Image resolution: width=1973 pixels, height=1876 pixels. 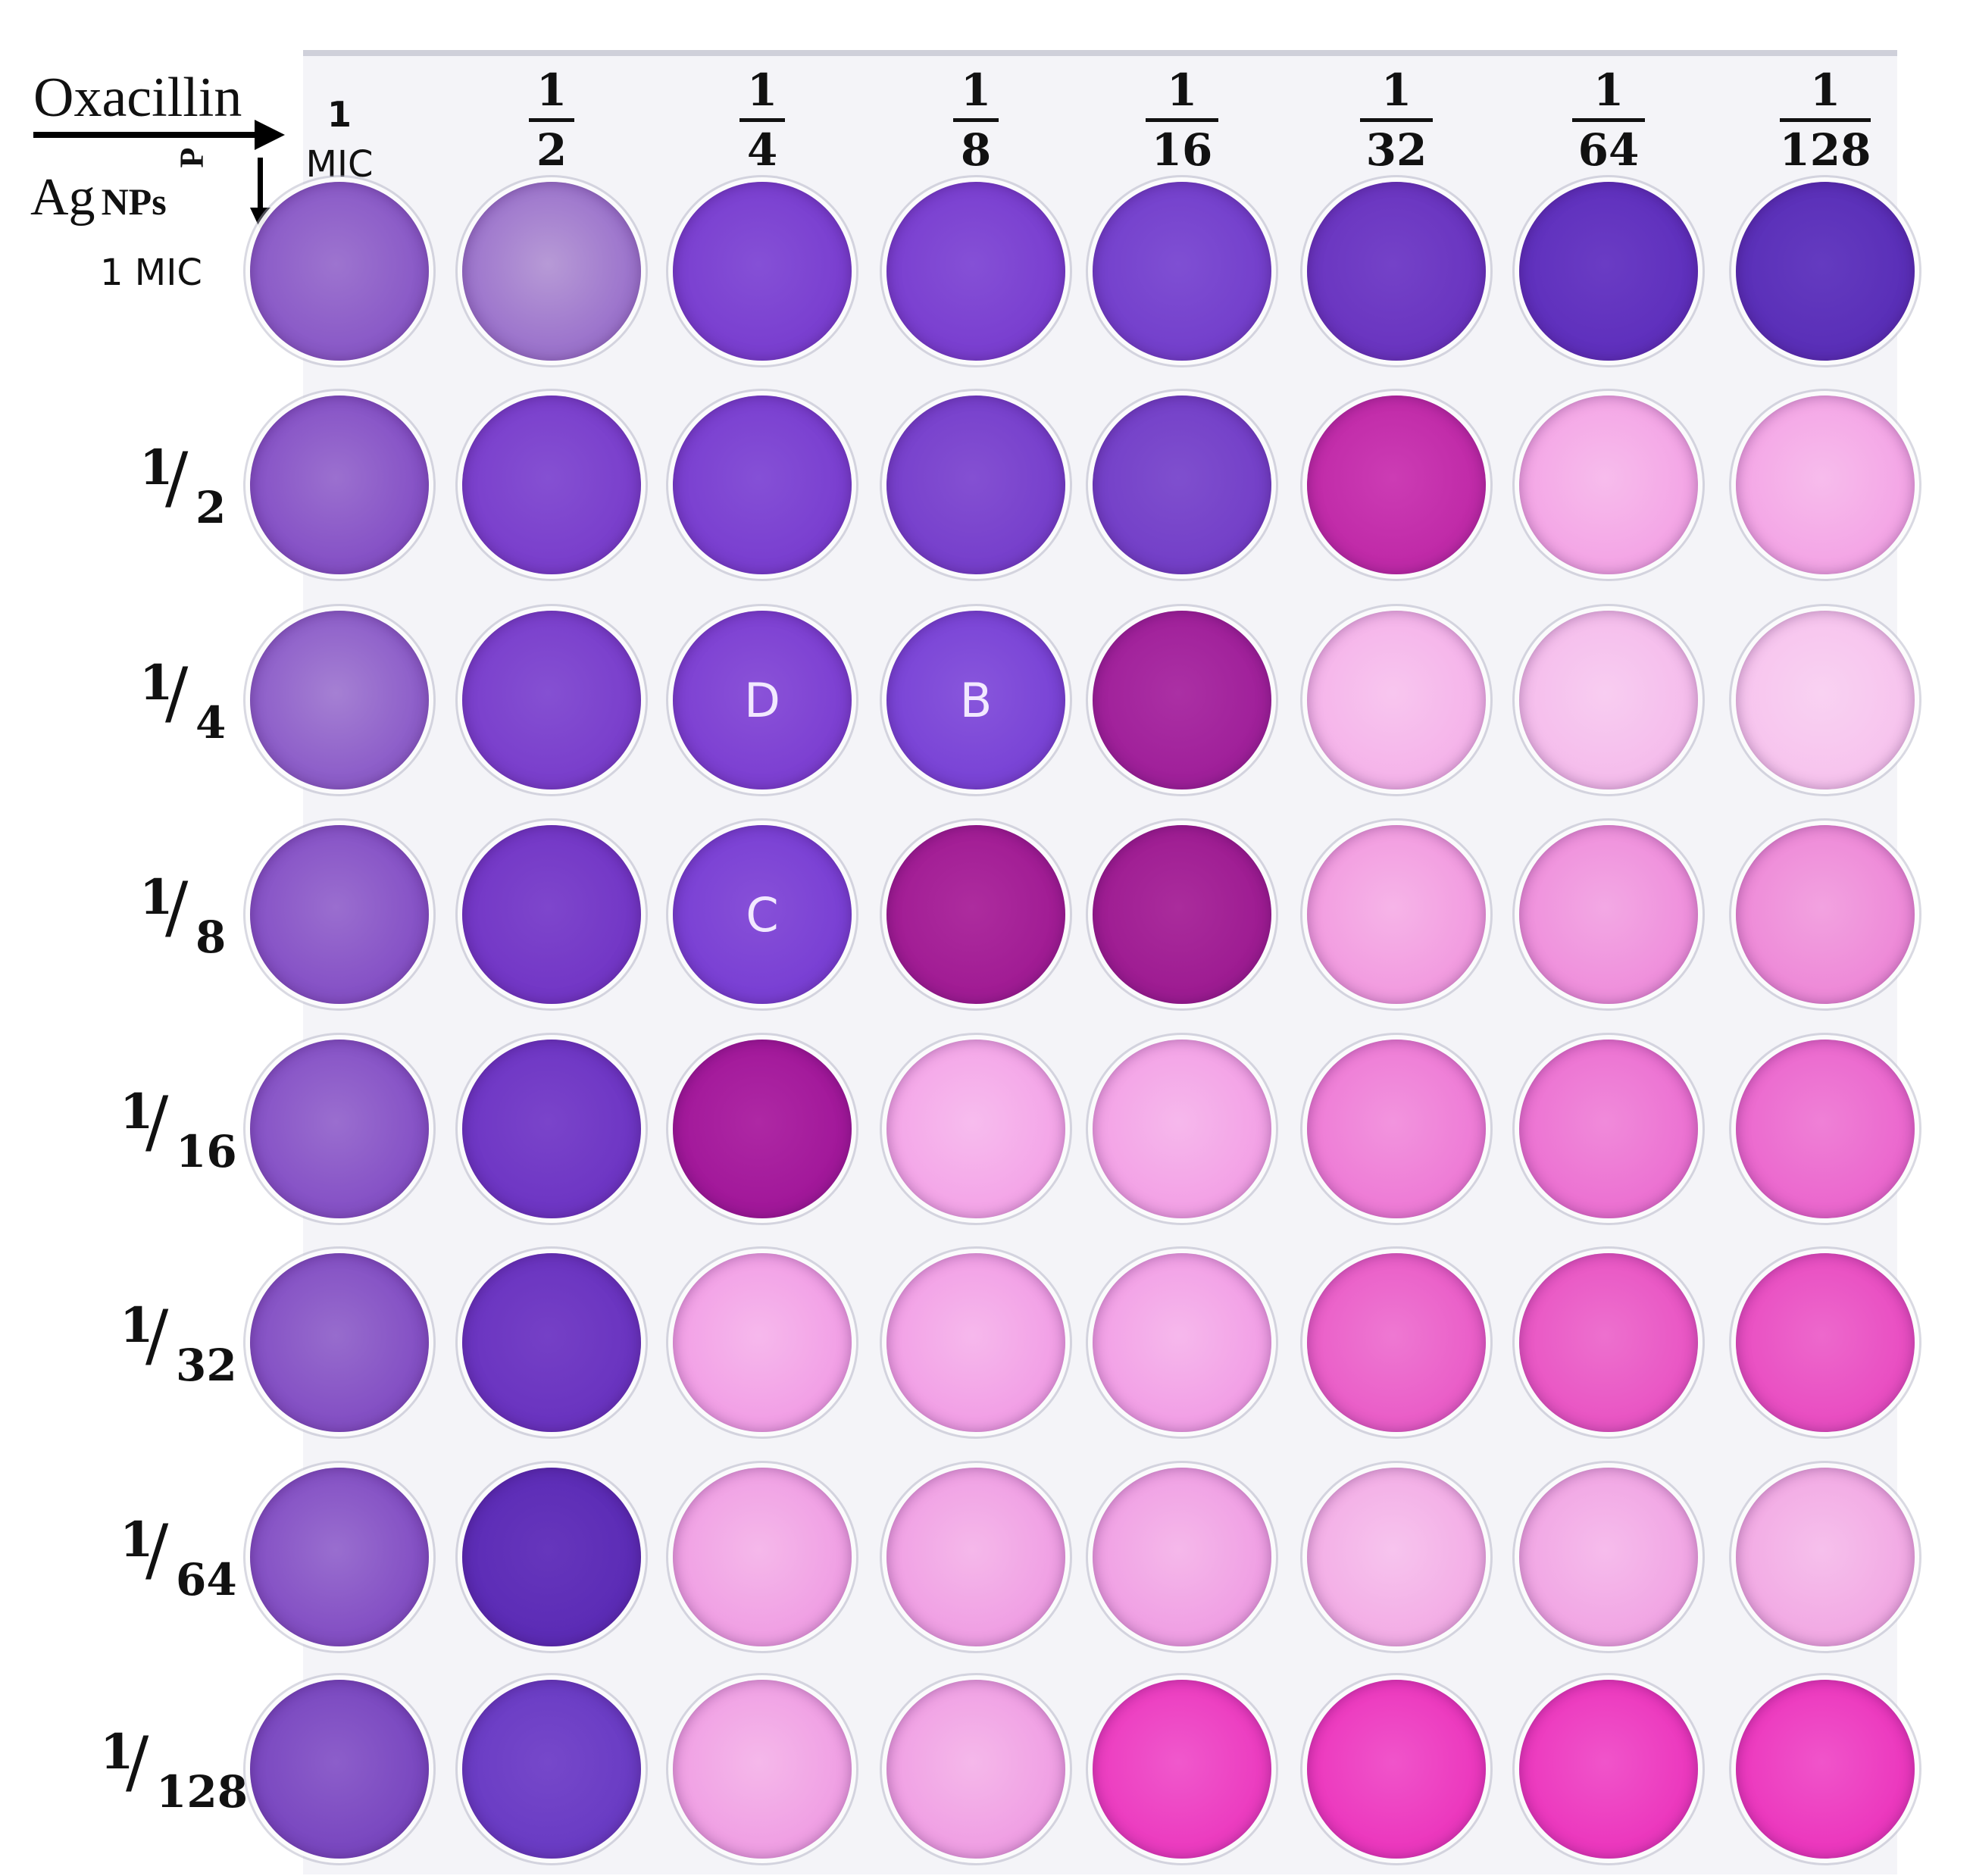 What do you see at coordinates (1182, 150) in the screenshot?
I see `column-label-denominator: 16` at bounding box center [1182, 150].